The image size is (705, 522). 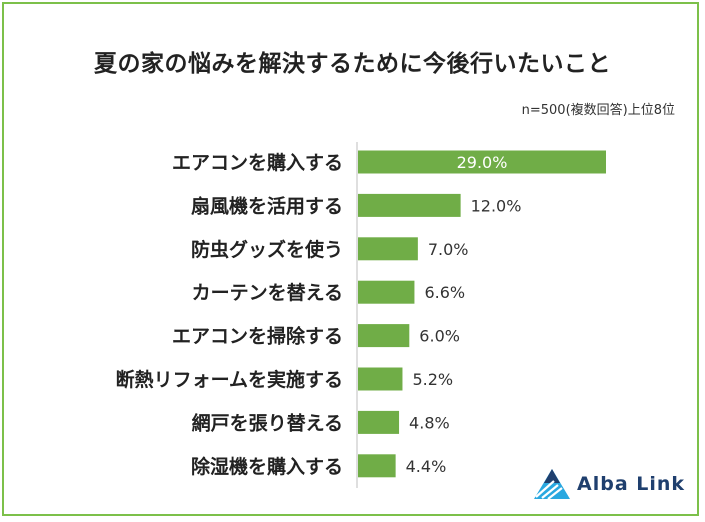 I want to click on data-label: 29.0%, so click(x=482, y=162).